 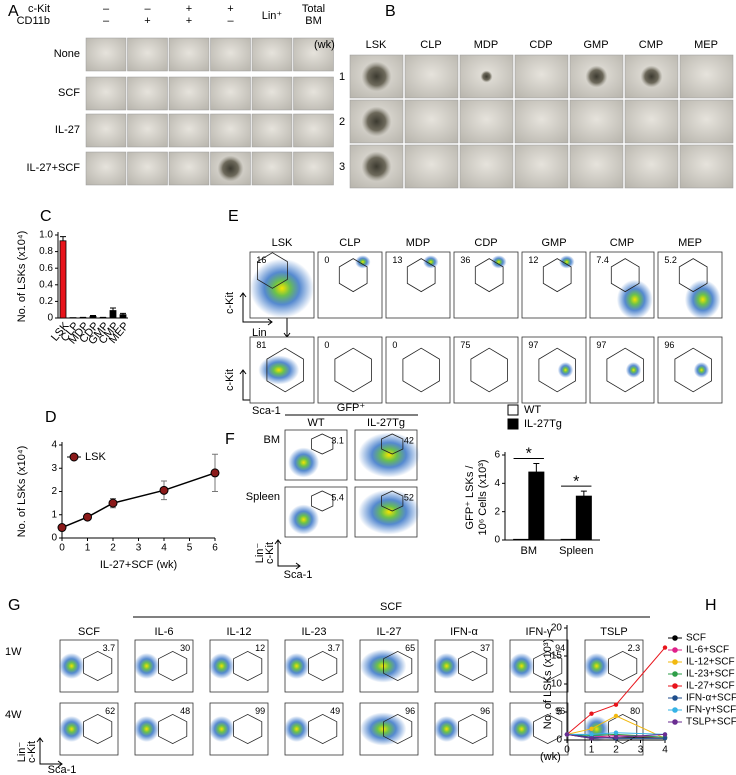 What do you see at coordinates (576, 481) in the screenshot?
I see `significance-mark: *` at bounding box center [576, 481].